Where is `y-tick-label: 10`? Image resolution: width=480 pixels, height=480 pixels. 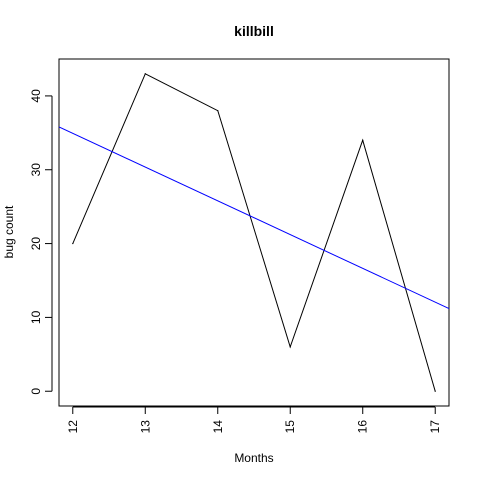 y-tick-label: 10 is located at coordinates (36, 317).